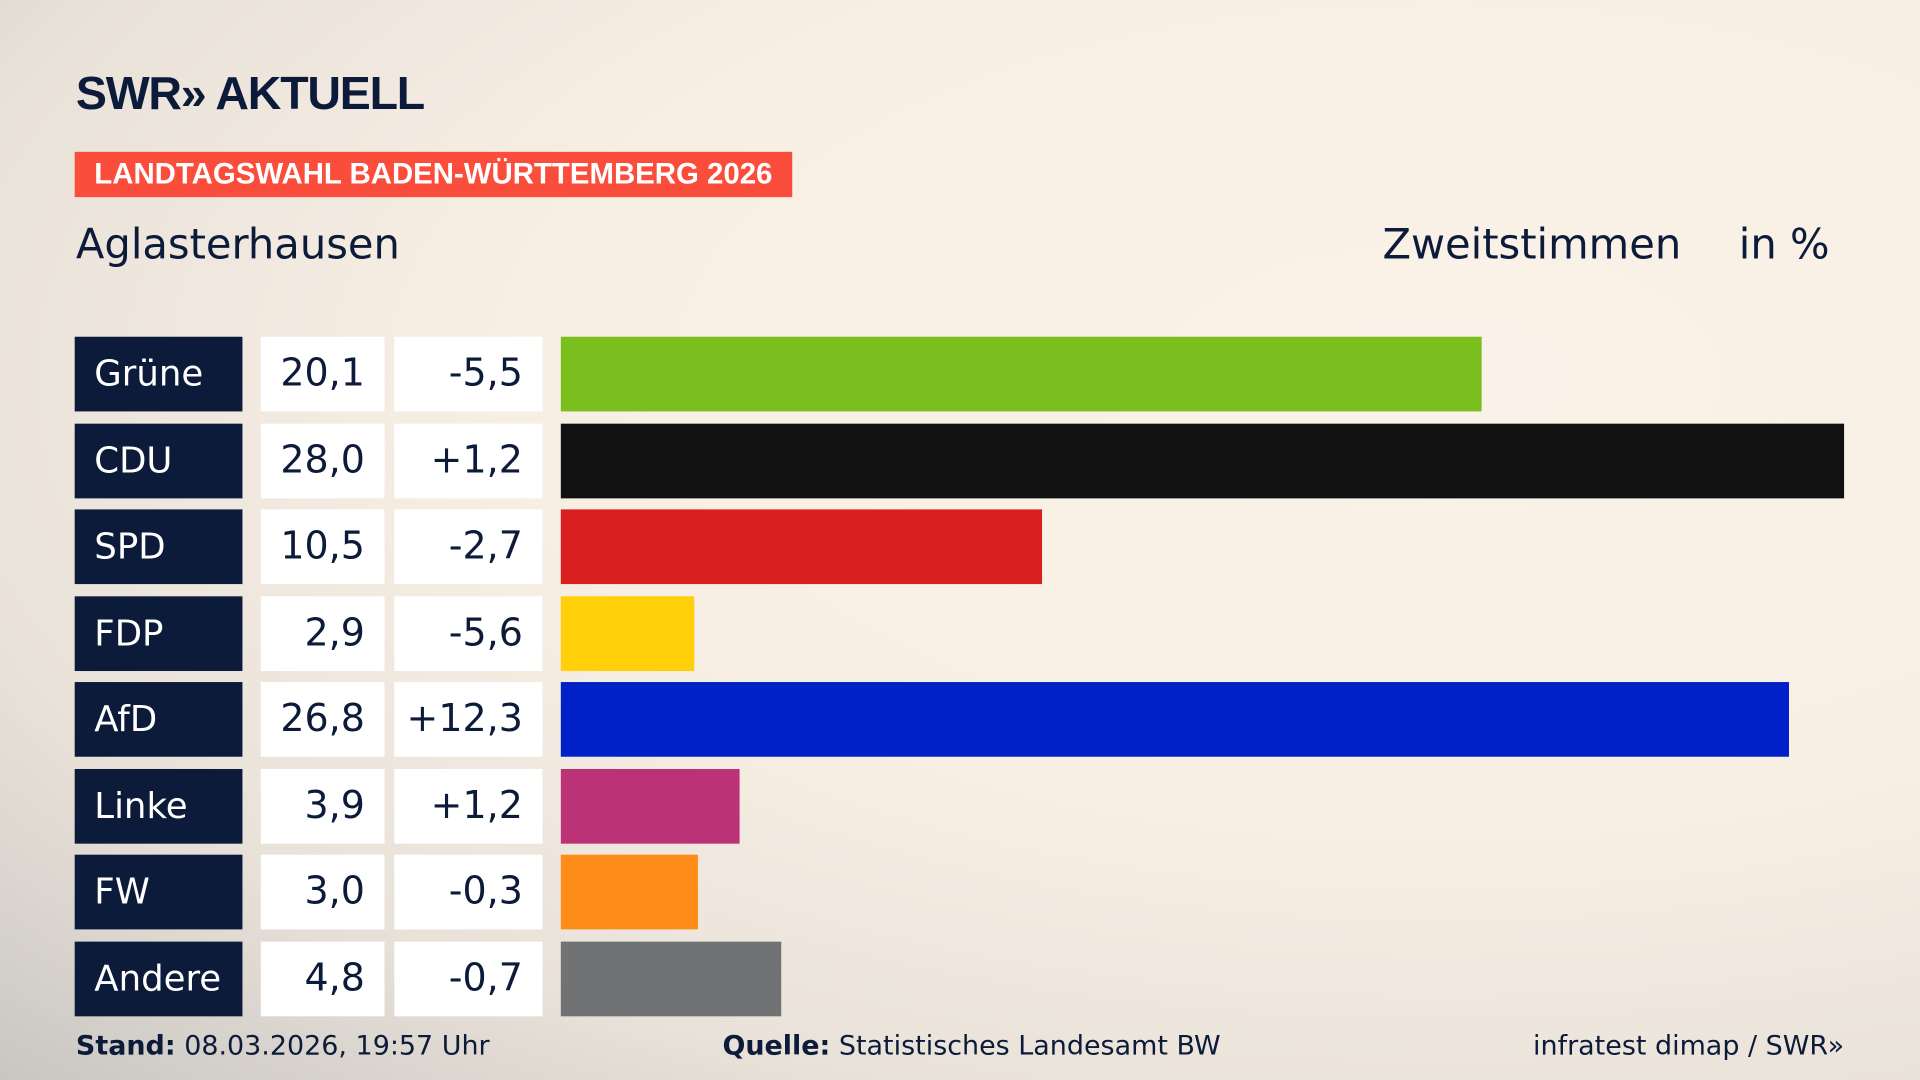 This screenshot has width=1920, height=1080. What do you see at coordinates (158, 719) in the screenshot?
I see `party-label: AfD` at bounding box center [158, 719].